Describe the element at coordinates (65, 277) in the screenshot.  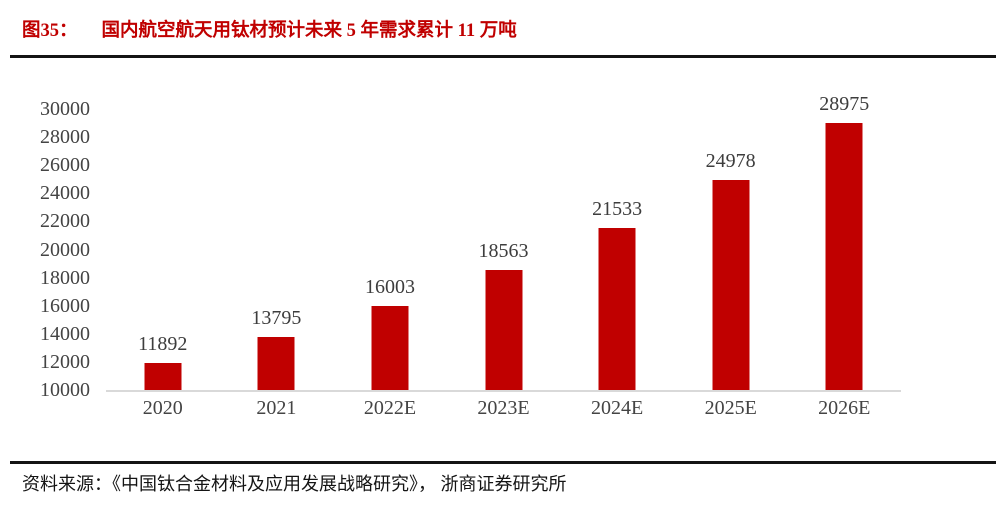
I see `y-tick-label: 18000` at that location.